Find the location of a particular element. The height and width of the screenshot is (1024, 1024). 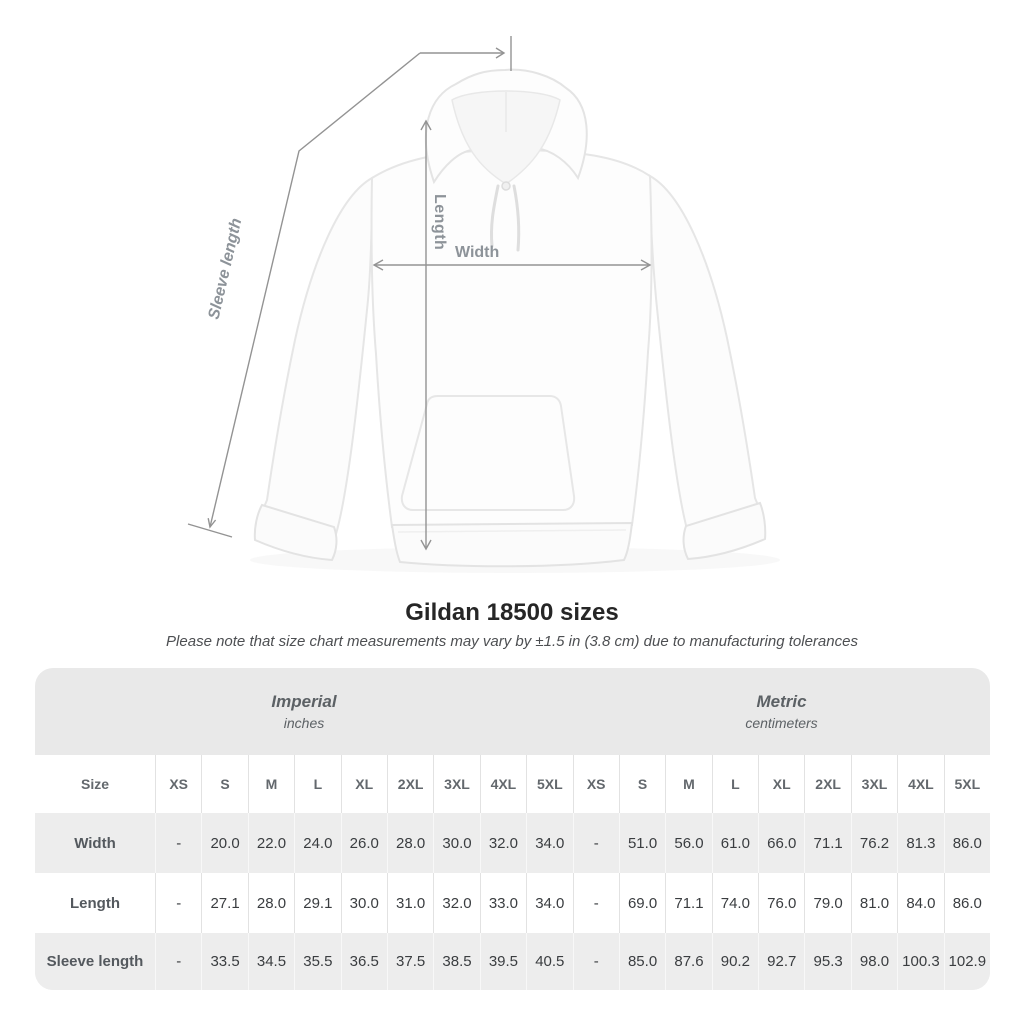

hoodie-right-sleeve is located at coordinates (705, 354).